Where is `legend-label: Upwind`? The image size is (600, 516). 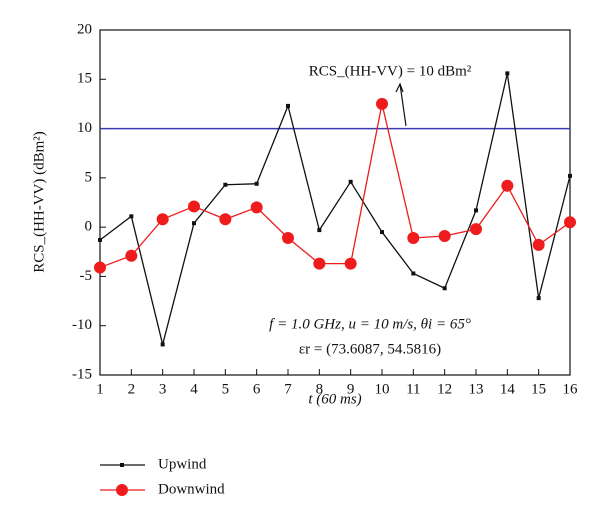 legend-label: Upwind is located at coordinates (182, 464).